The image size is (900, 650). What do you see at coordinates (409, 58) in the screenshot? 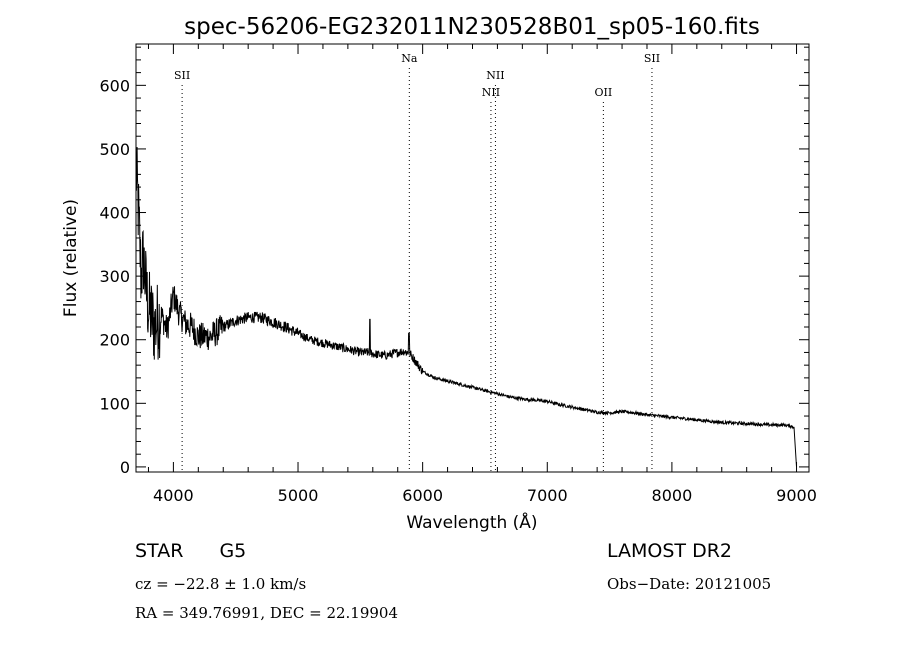
I see `line-label-1: Na` at bounding box center [409, 58].